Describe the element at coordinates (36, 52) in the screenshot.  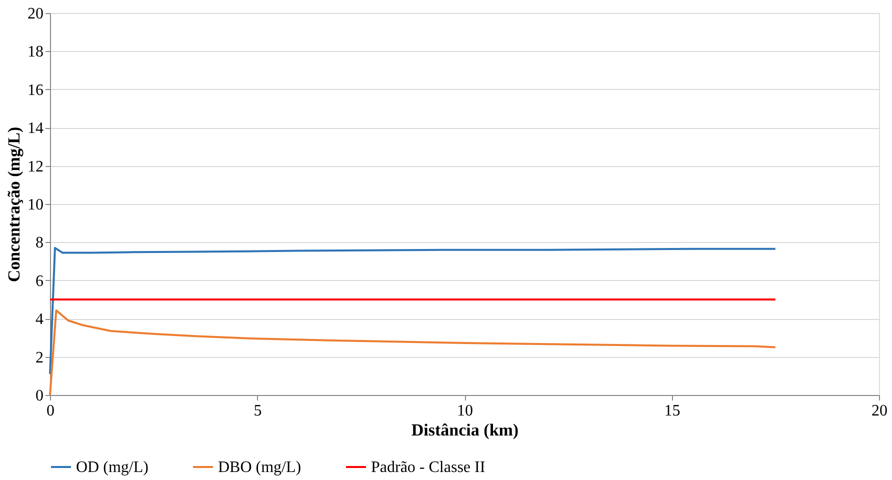
I see `y-tick-label: 18` at that location.